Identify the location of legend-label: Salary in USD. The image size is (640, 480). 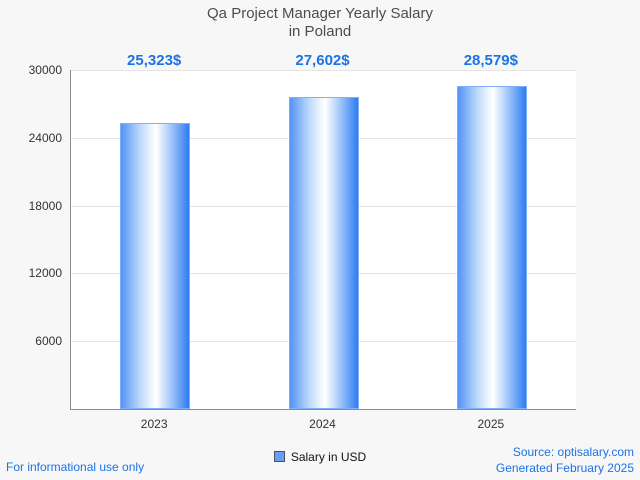
(328, 456).